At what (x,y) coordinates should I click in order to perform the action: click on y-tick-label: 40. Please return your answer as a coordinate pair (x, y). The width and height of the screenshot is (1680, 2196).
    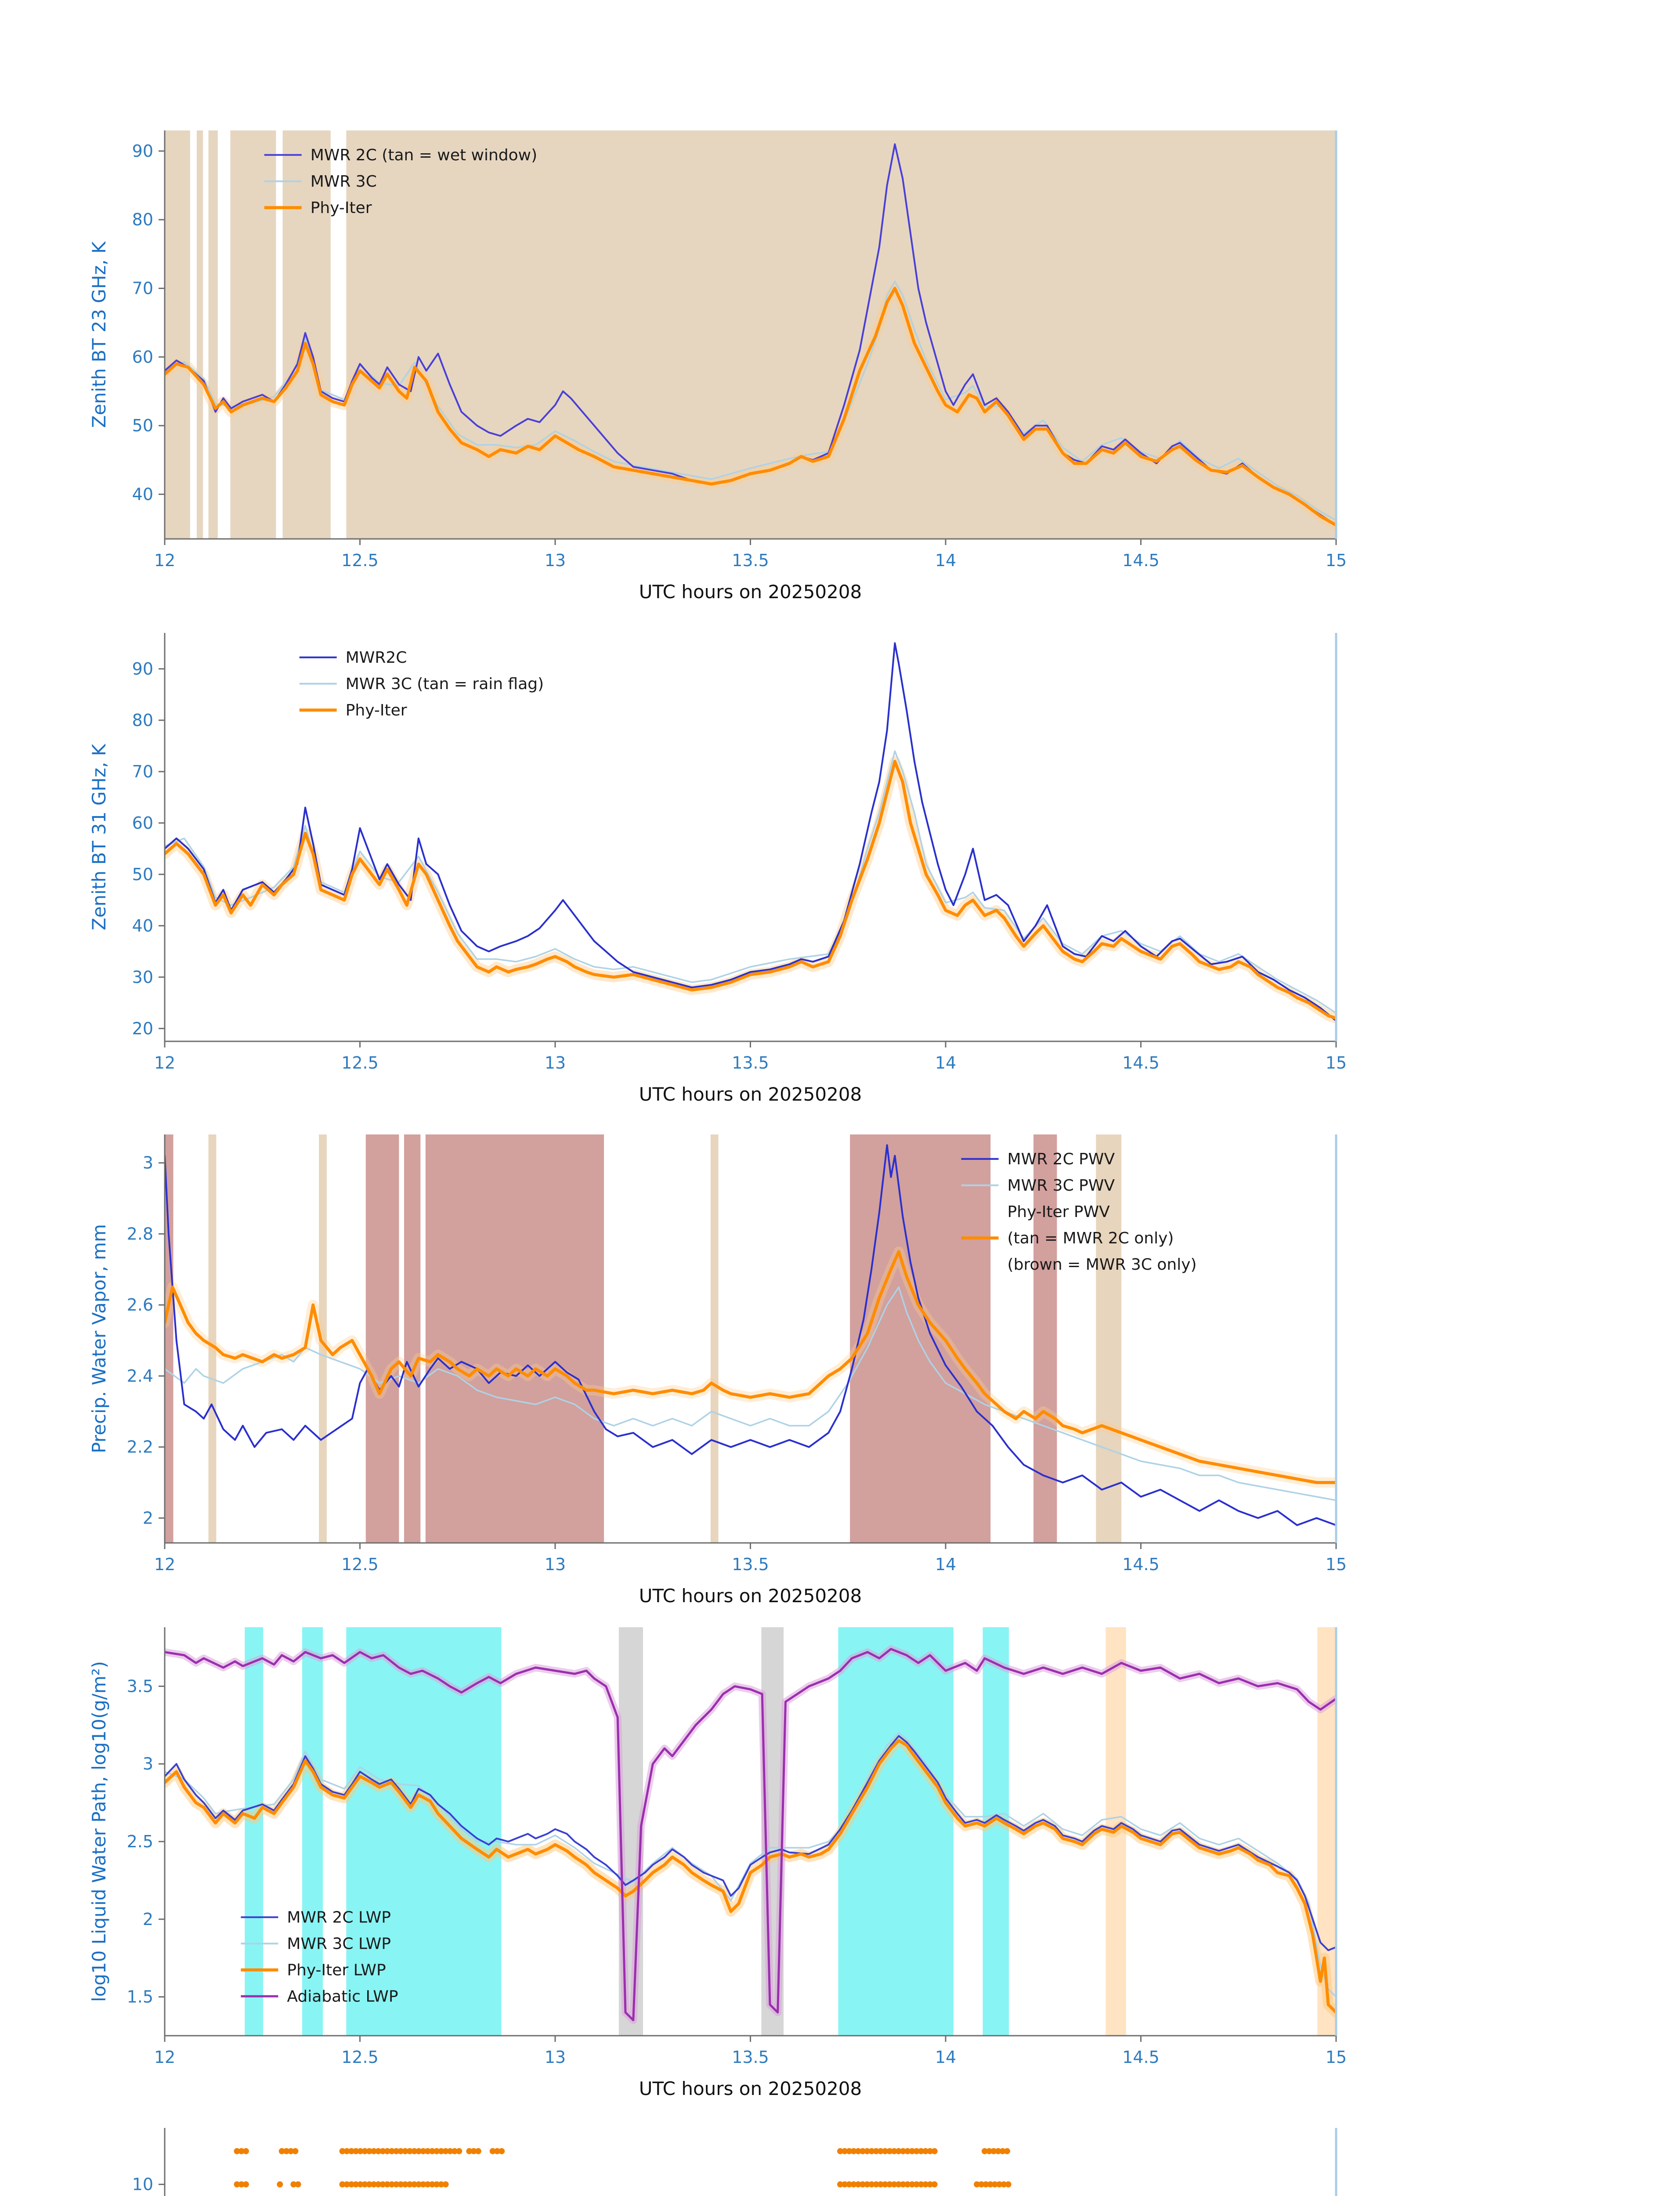
    Looking at the image, I should click on (142, 494).